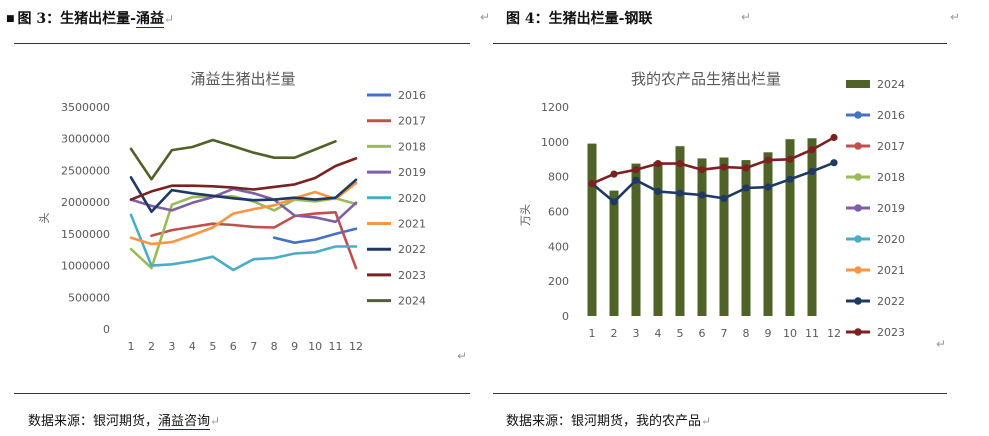 This screenshot has height=436, width=989. Describe the element at coordinates (184, 422) in the screenshot. I see `figure-3-source-link: 涌益咨询` at that location.